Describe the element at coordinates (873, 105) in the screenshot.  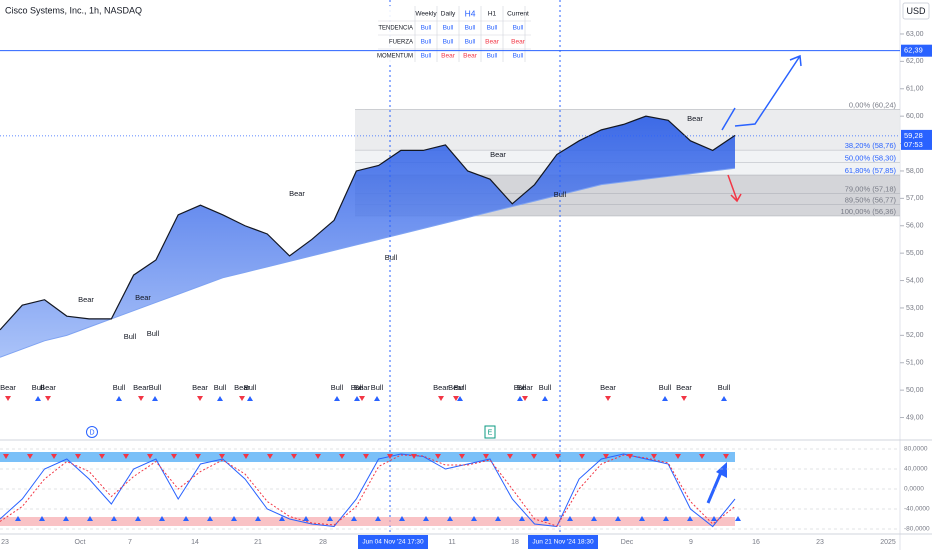
I see `fib-label: 0,00% (60,24)` at that location.